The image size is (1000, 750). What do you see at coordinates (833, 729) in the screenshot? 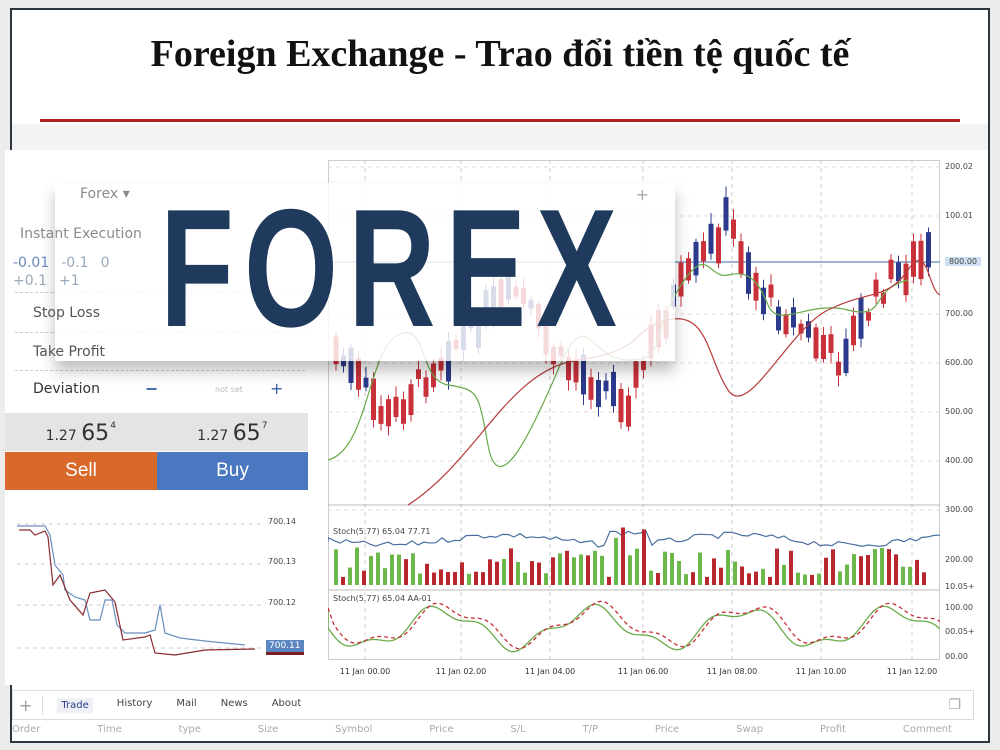
I see `column-header: Profit` at bounding box center [833, 729].